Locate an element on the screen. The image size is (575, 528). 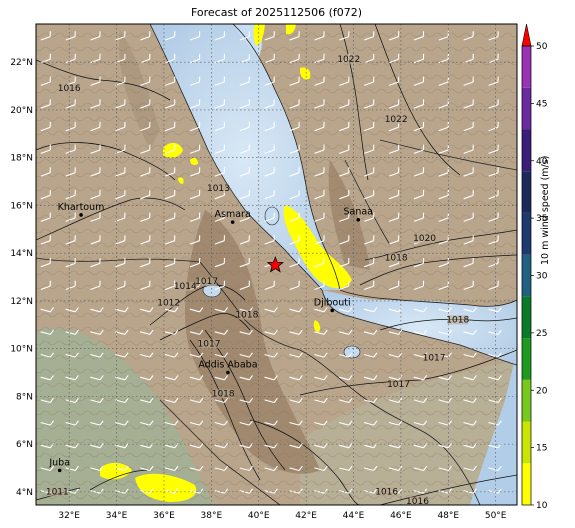
city-label: Juba is located at coordinates (59, 462).